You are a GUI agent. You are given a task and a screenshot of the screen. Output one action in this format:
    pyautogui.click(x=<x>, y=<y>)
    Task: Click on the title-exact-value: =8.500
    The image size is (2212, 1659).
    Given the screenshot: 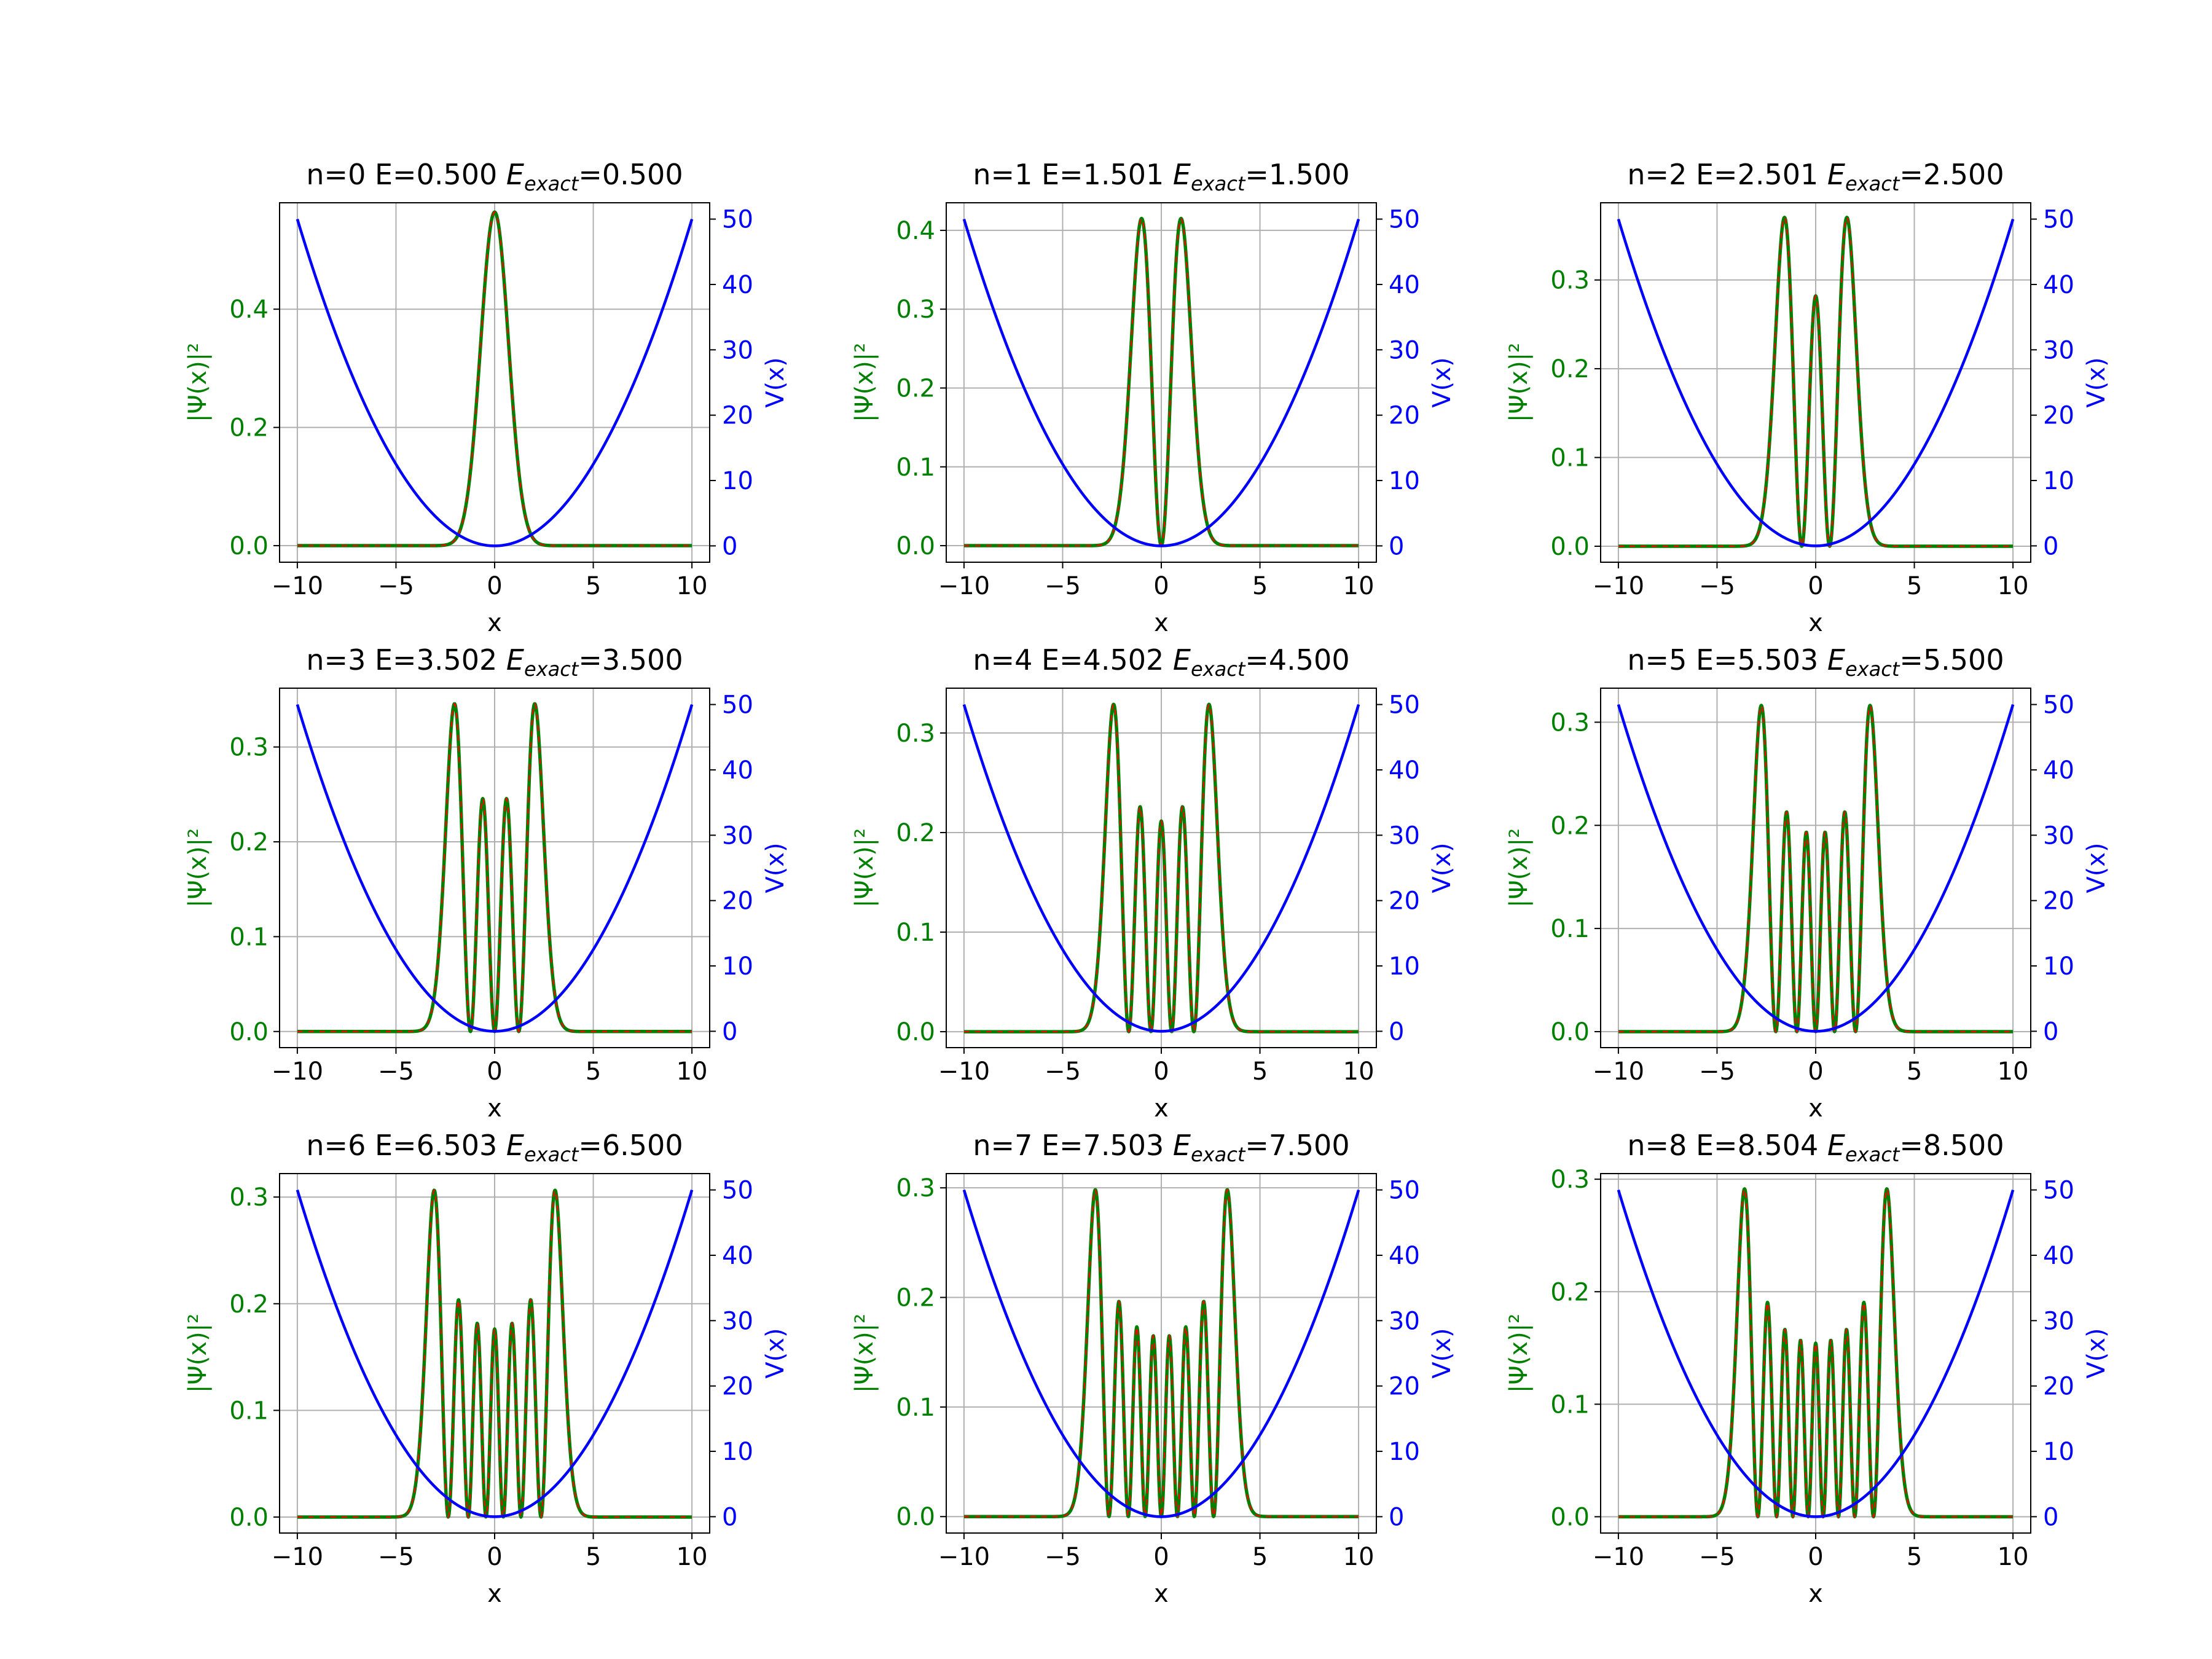 What is the action you would take?
    pyautogui.click(x=1951, y=1145)
    